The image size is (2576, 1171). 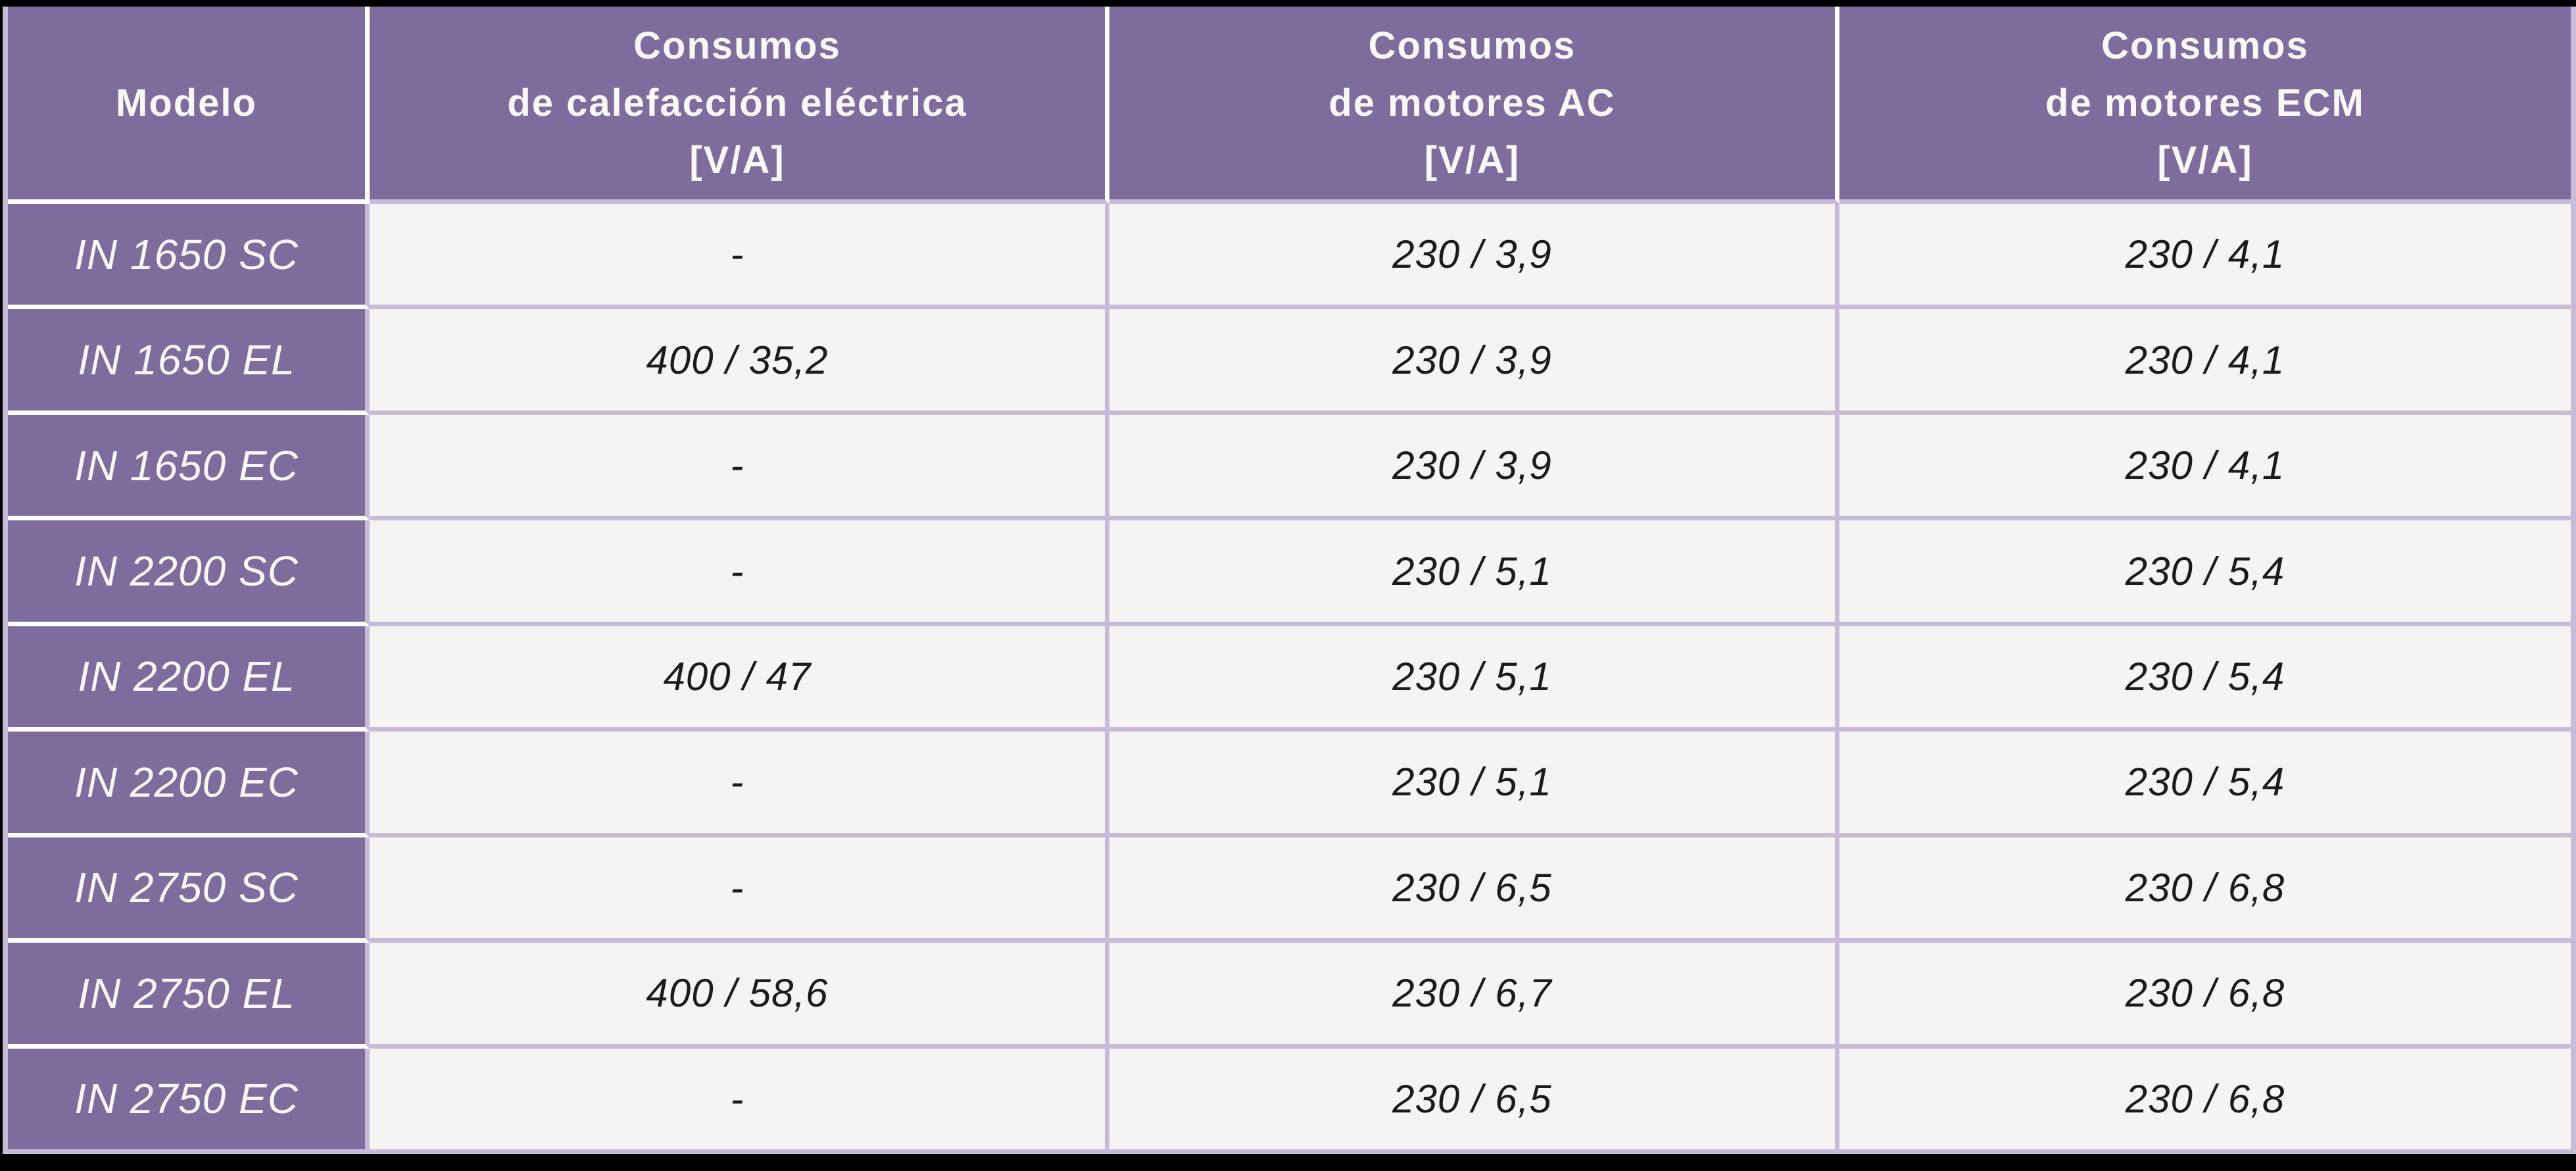 What do you see at coordinates (1474, 996) in the screenshot?
I see `motores-ac-cell: 230 / 6,7` at bounding box center [1474, 996].